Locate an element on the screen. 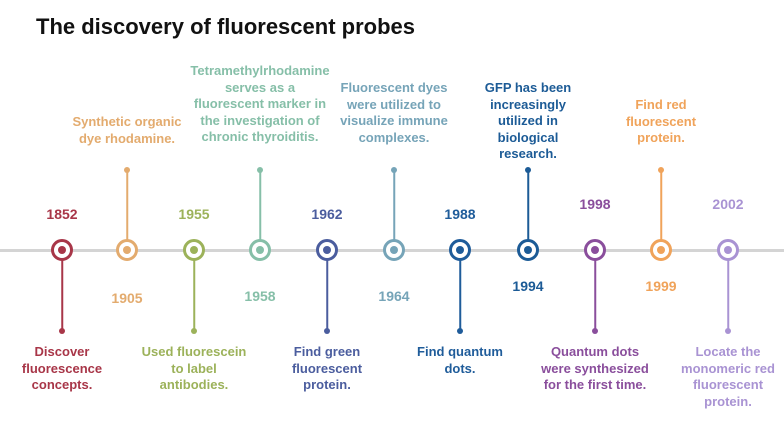 The image size is (784, 441). event-description-line: Used fluorescein is located at coordinates (194, 351).